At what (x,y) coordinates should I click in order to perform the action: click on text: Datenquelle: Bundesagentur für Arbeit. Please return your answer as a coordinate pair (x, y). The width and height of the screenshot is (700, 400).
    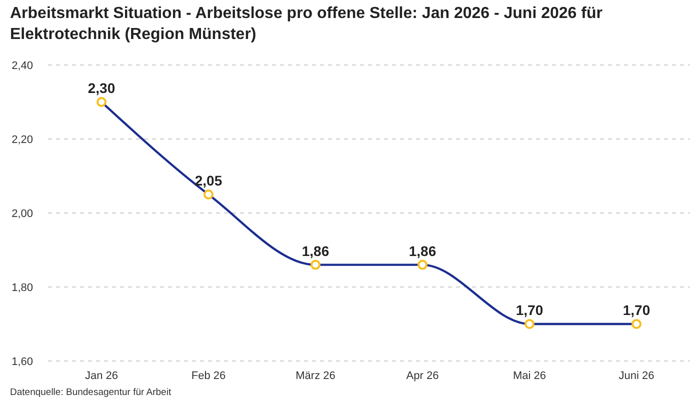
    Looking at the image, I should click on (91, 392).